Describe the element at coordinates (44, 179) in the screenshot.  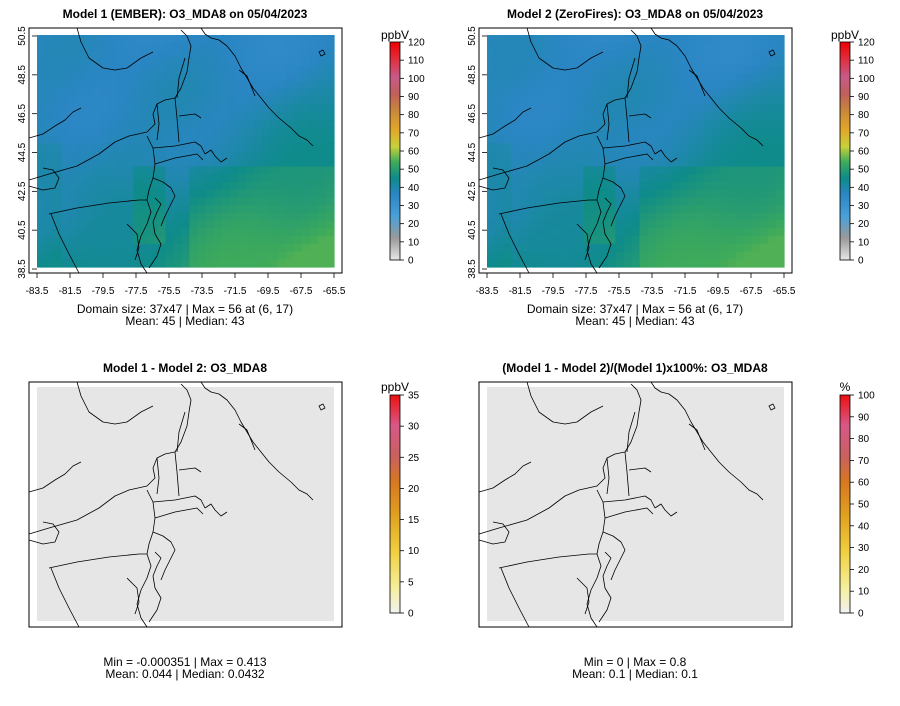
I see `boundary-line` at that location.